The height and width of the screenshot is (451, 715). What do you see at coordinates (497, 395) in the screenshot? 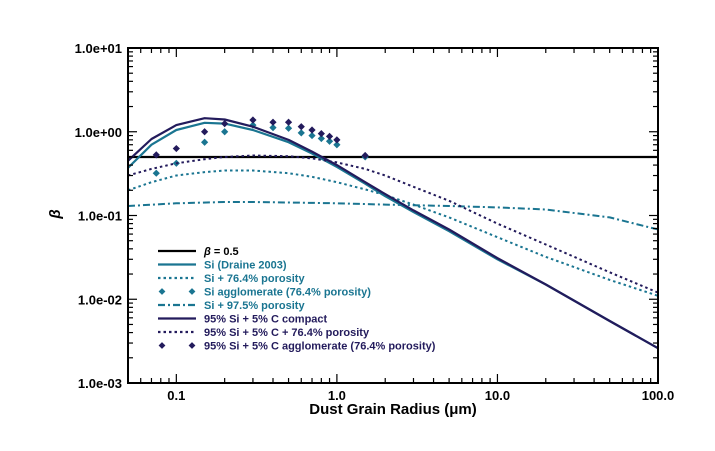
I see `x-tick-label: 10.0` at bounding box center [497, 395].